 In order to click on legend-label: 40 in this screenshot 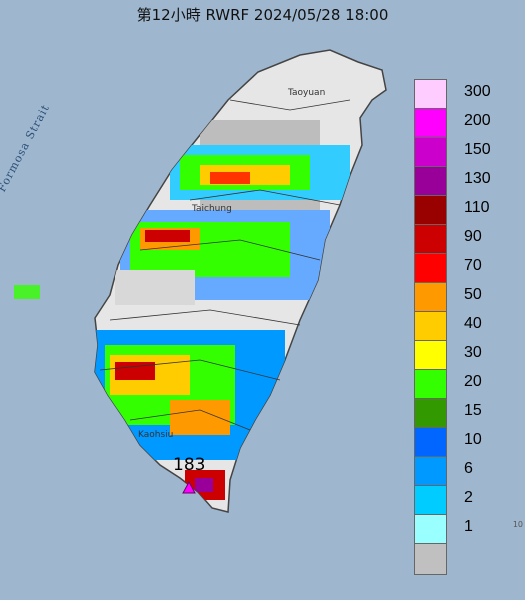, I will do `click(473, 323)`.